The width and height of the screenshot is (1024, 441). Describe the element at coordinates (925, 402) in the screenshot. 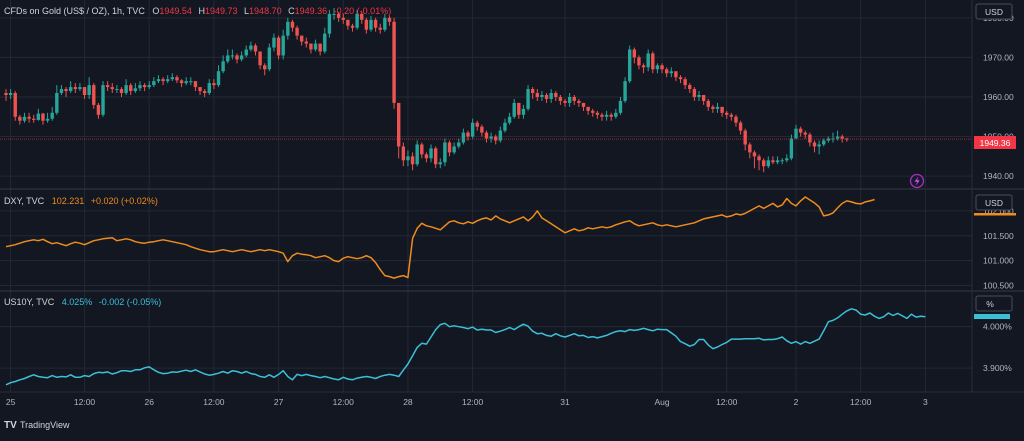

I see `time-tick-label: 3` at that location.